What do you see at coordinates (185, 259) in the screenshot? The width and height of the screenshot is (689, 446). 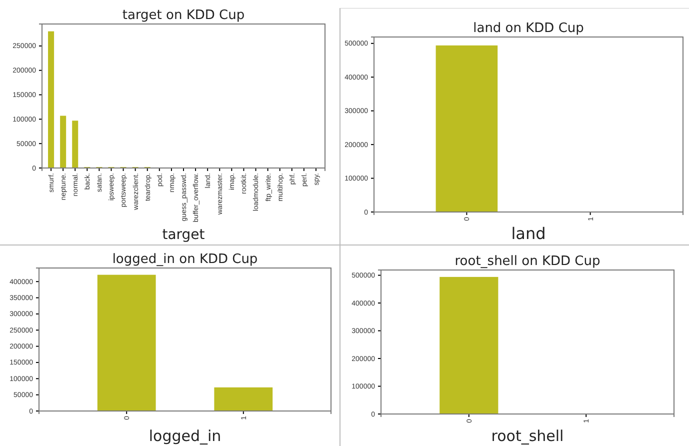 I see `chart-title: logged_in on KDD Cup` at bounding box center [185, 259].